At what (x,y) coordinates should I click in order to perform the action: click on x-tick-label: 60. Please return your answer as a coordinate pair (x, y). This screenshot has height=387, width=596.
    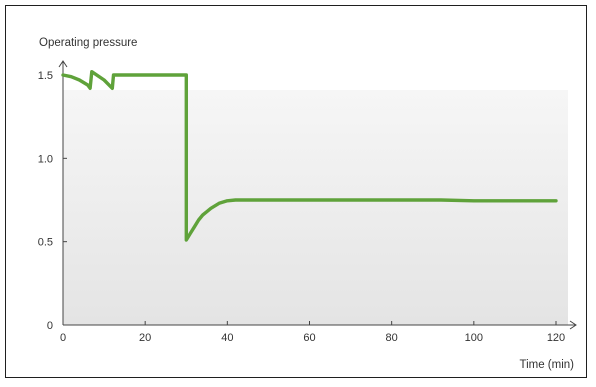
    Looking at the image, I should click on (309, 338).